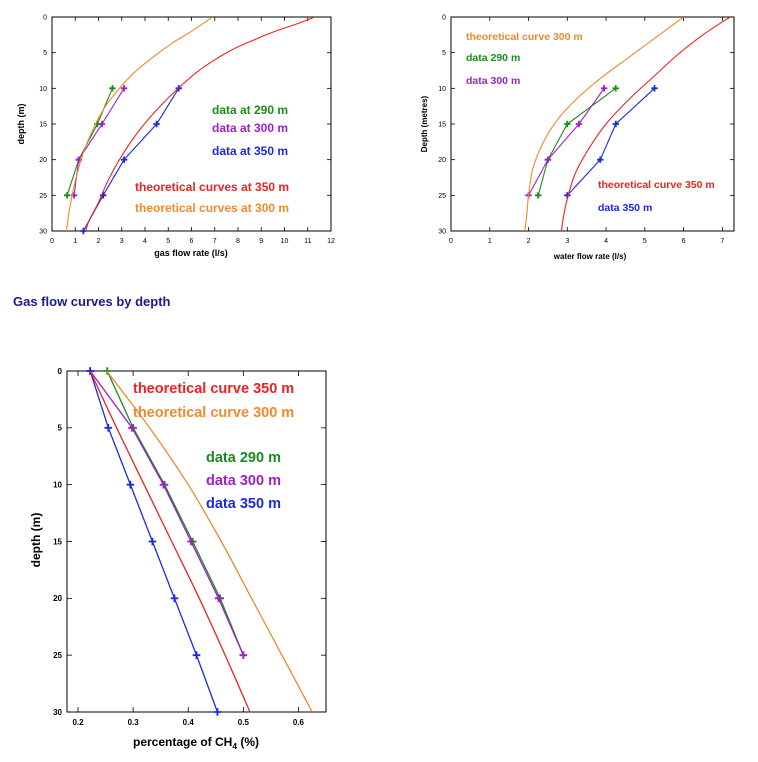 This screenshot has height=762, width=758. What do you see at coordinates (244, 722) in the screenshot?
I see `x-tick-label: 0.5` at bounding box center [244, 722].